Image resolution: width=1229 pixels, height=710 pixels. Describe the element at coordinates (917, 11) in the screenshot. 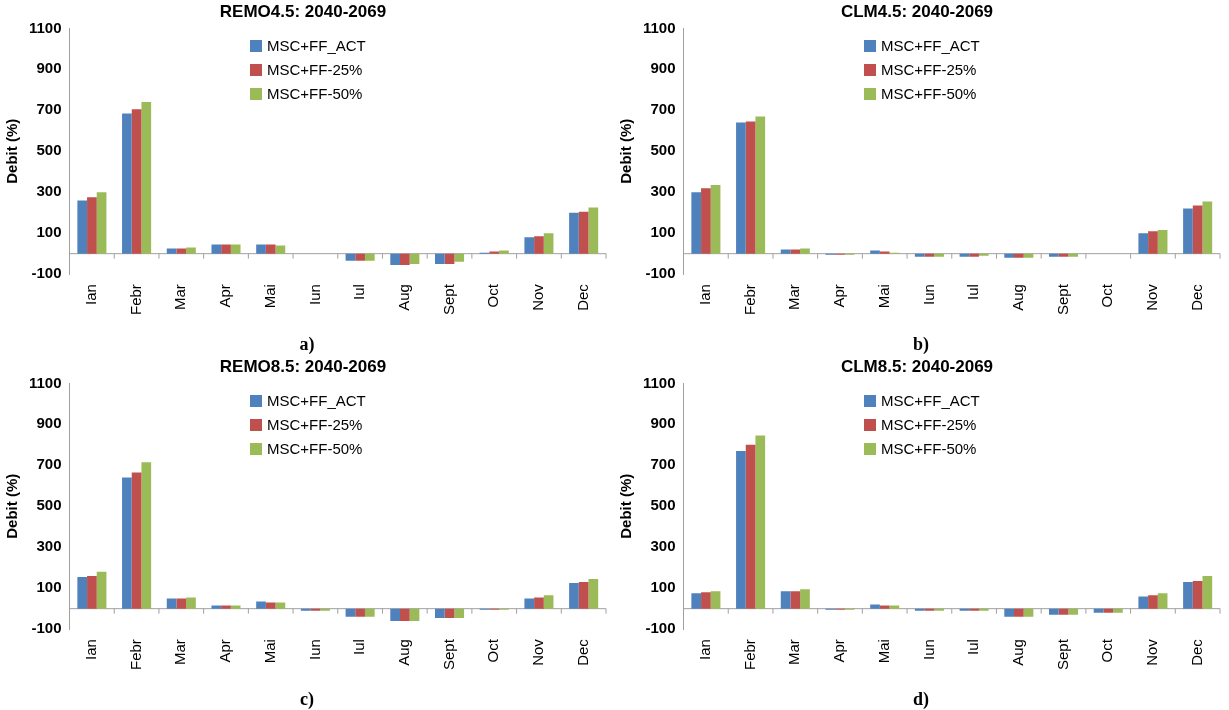

I see `chart-title: CLM4.5: 2040-2069` at that location.